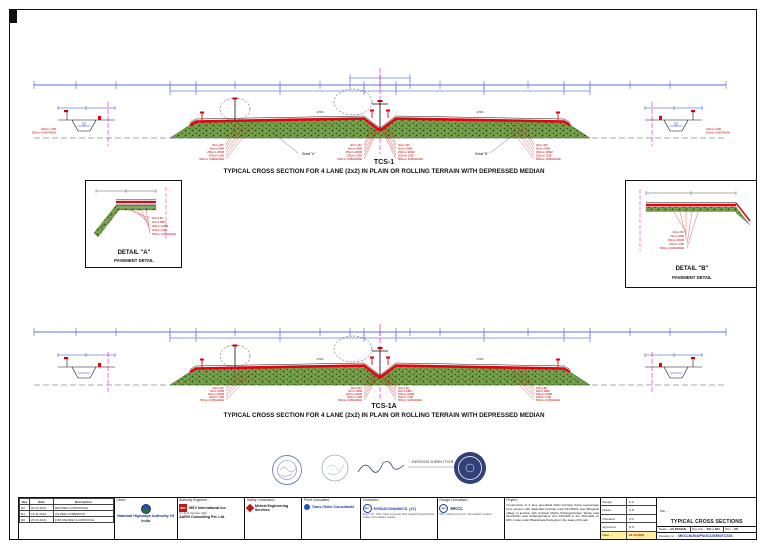 The width and height of the screenshot is (768, 543). Describe the element at coordinates (383, 406) in the screenshot. I see `tcs1a-label: TCS-1A` at that location.